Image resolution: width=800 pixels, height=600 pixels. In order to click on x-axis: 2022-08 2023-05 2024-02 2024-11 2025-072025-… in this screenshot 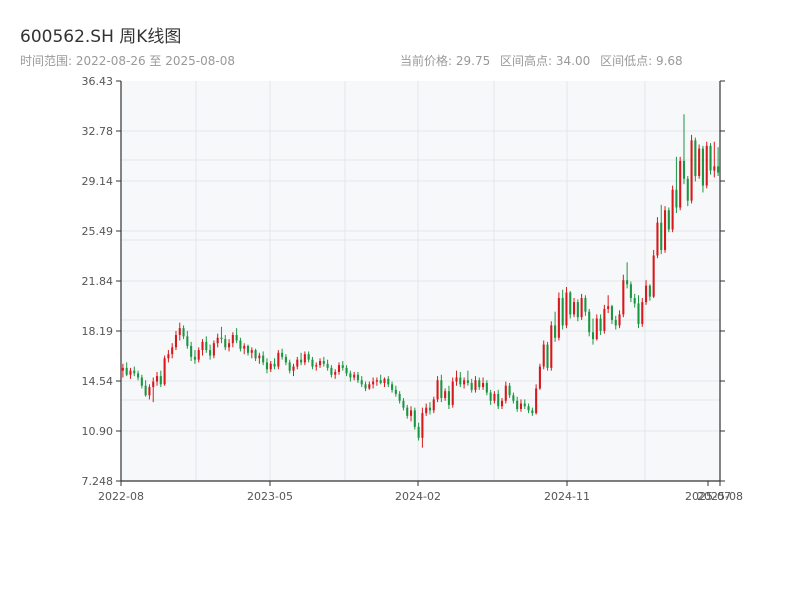, I will do `click(420, 492)`.